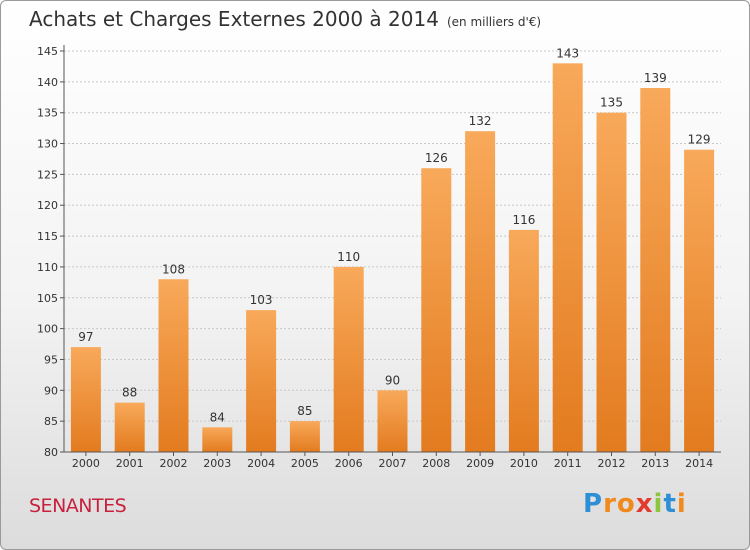 The height and width of the screenshot is (550, 750). I want to click on x-tick-label: 2012, so click(612, 463).